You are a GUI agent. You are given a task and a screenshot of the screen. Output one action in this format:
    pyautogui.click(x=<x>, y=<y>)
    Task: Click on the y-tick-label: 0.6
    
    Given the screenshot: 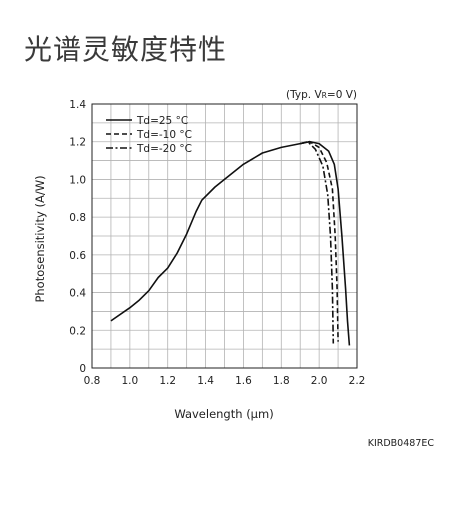 What is the action you would take?
    pyautogui.click(x=77, y=256)
    